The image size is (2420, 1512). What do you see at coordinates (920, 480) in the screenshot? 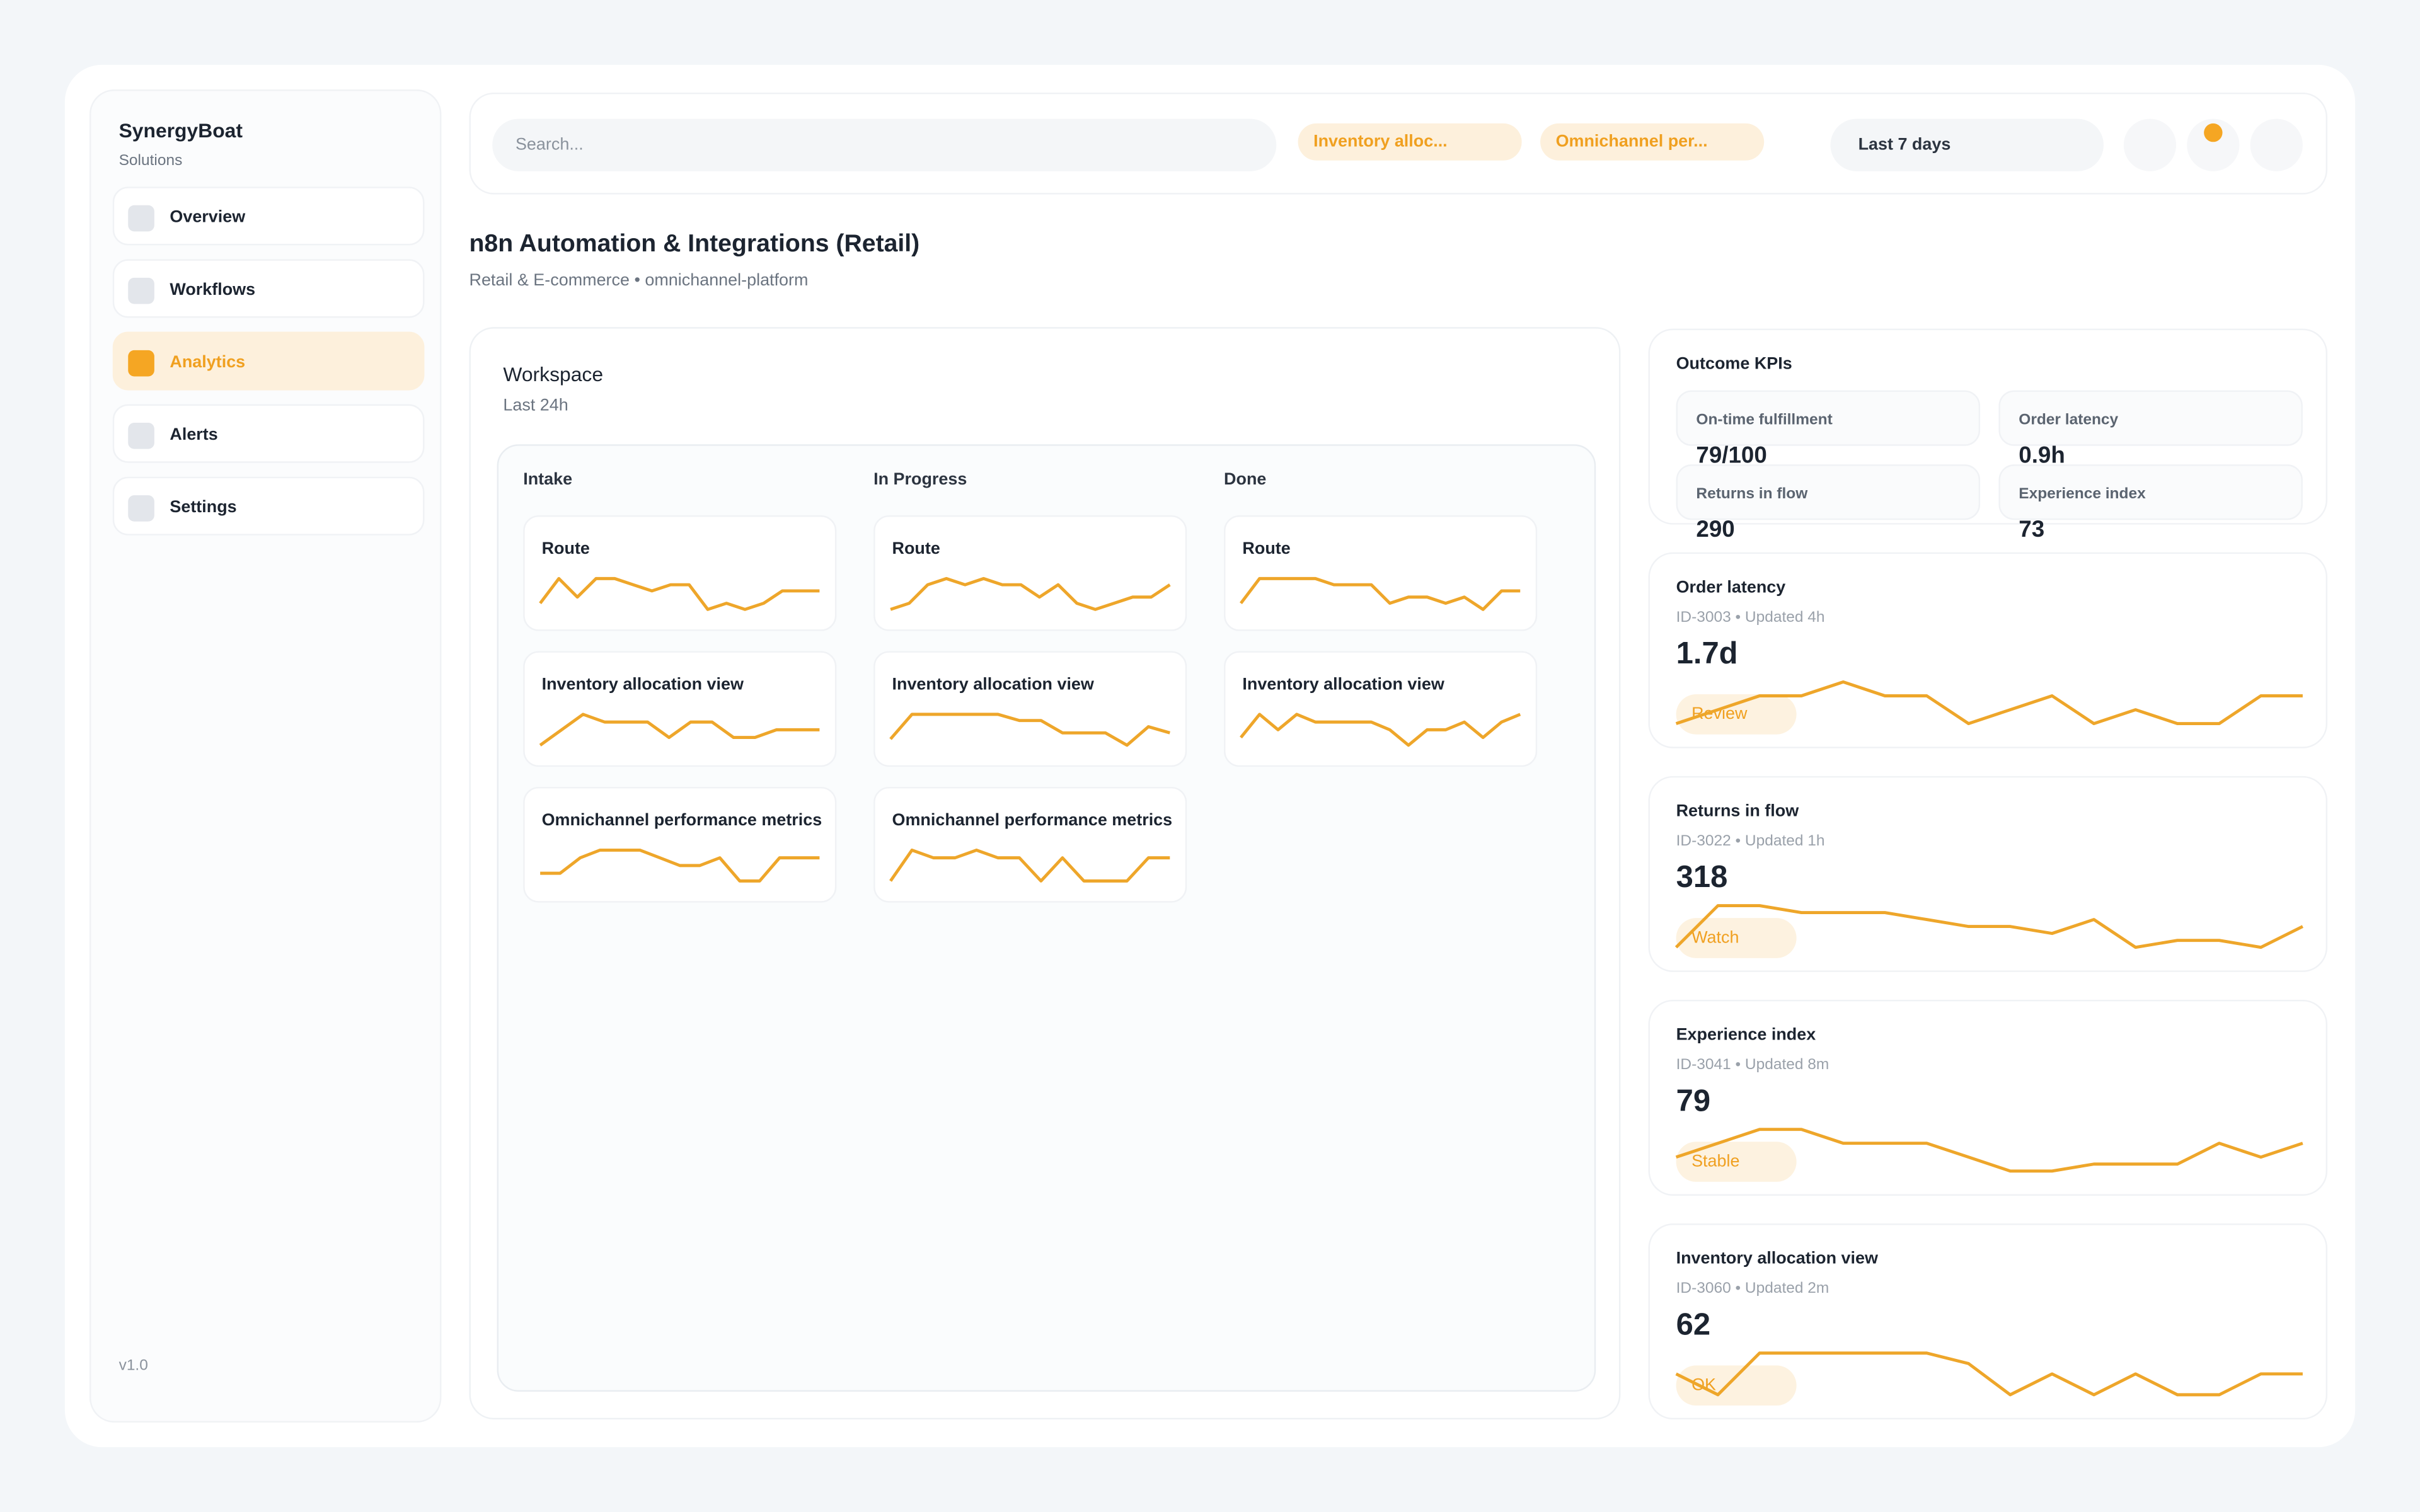
I see `column-title: In Progress` at bounding box center [920, 480].